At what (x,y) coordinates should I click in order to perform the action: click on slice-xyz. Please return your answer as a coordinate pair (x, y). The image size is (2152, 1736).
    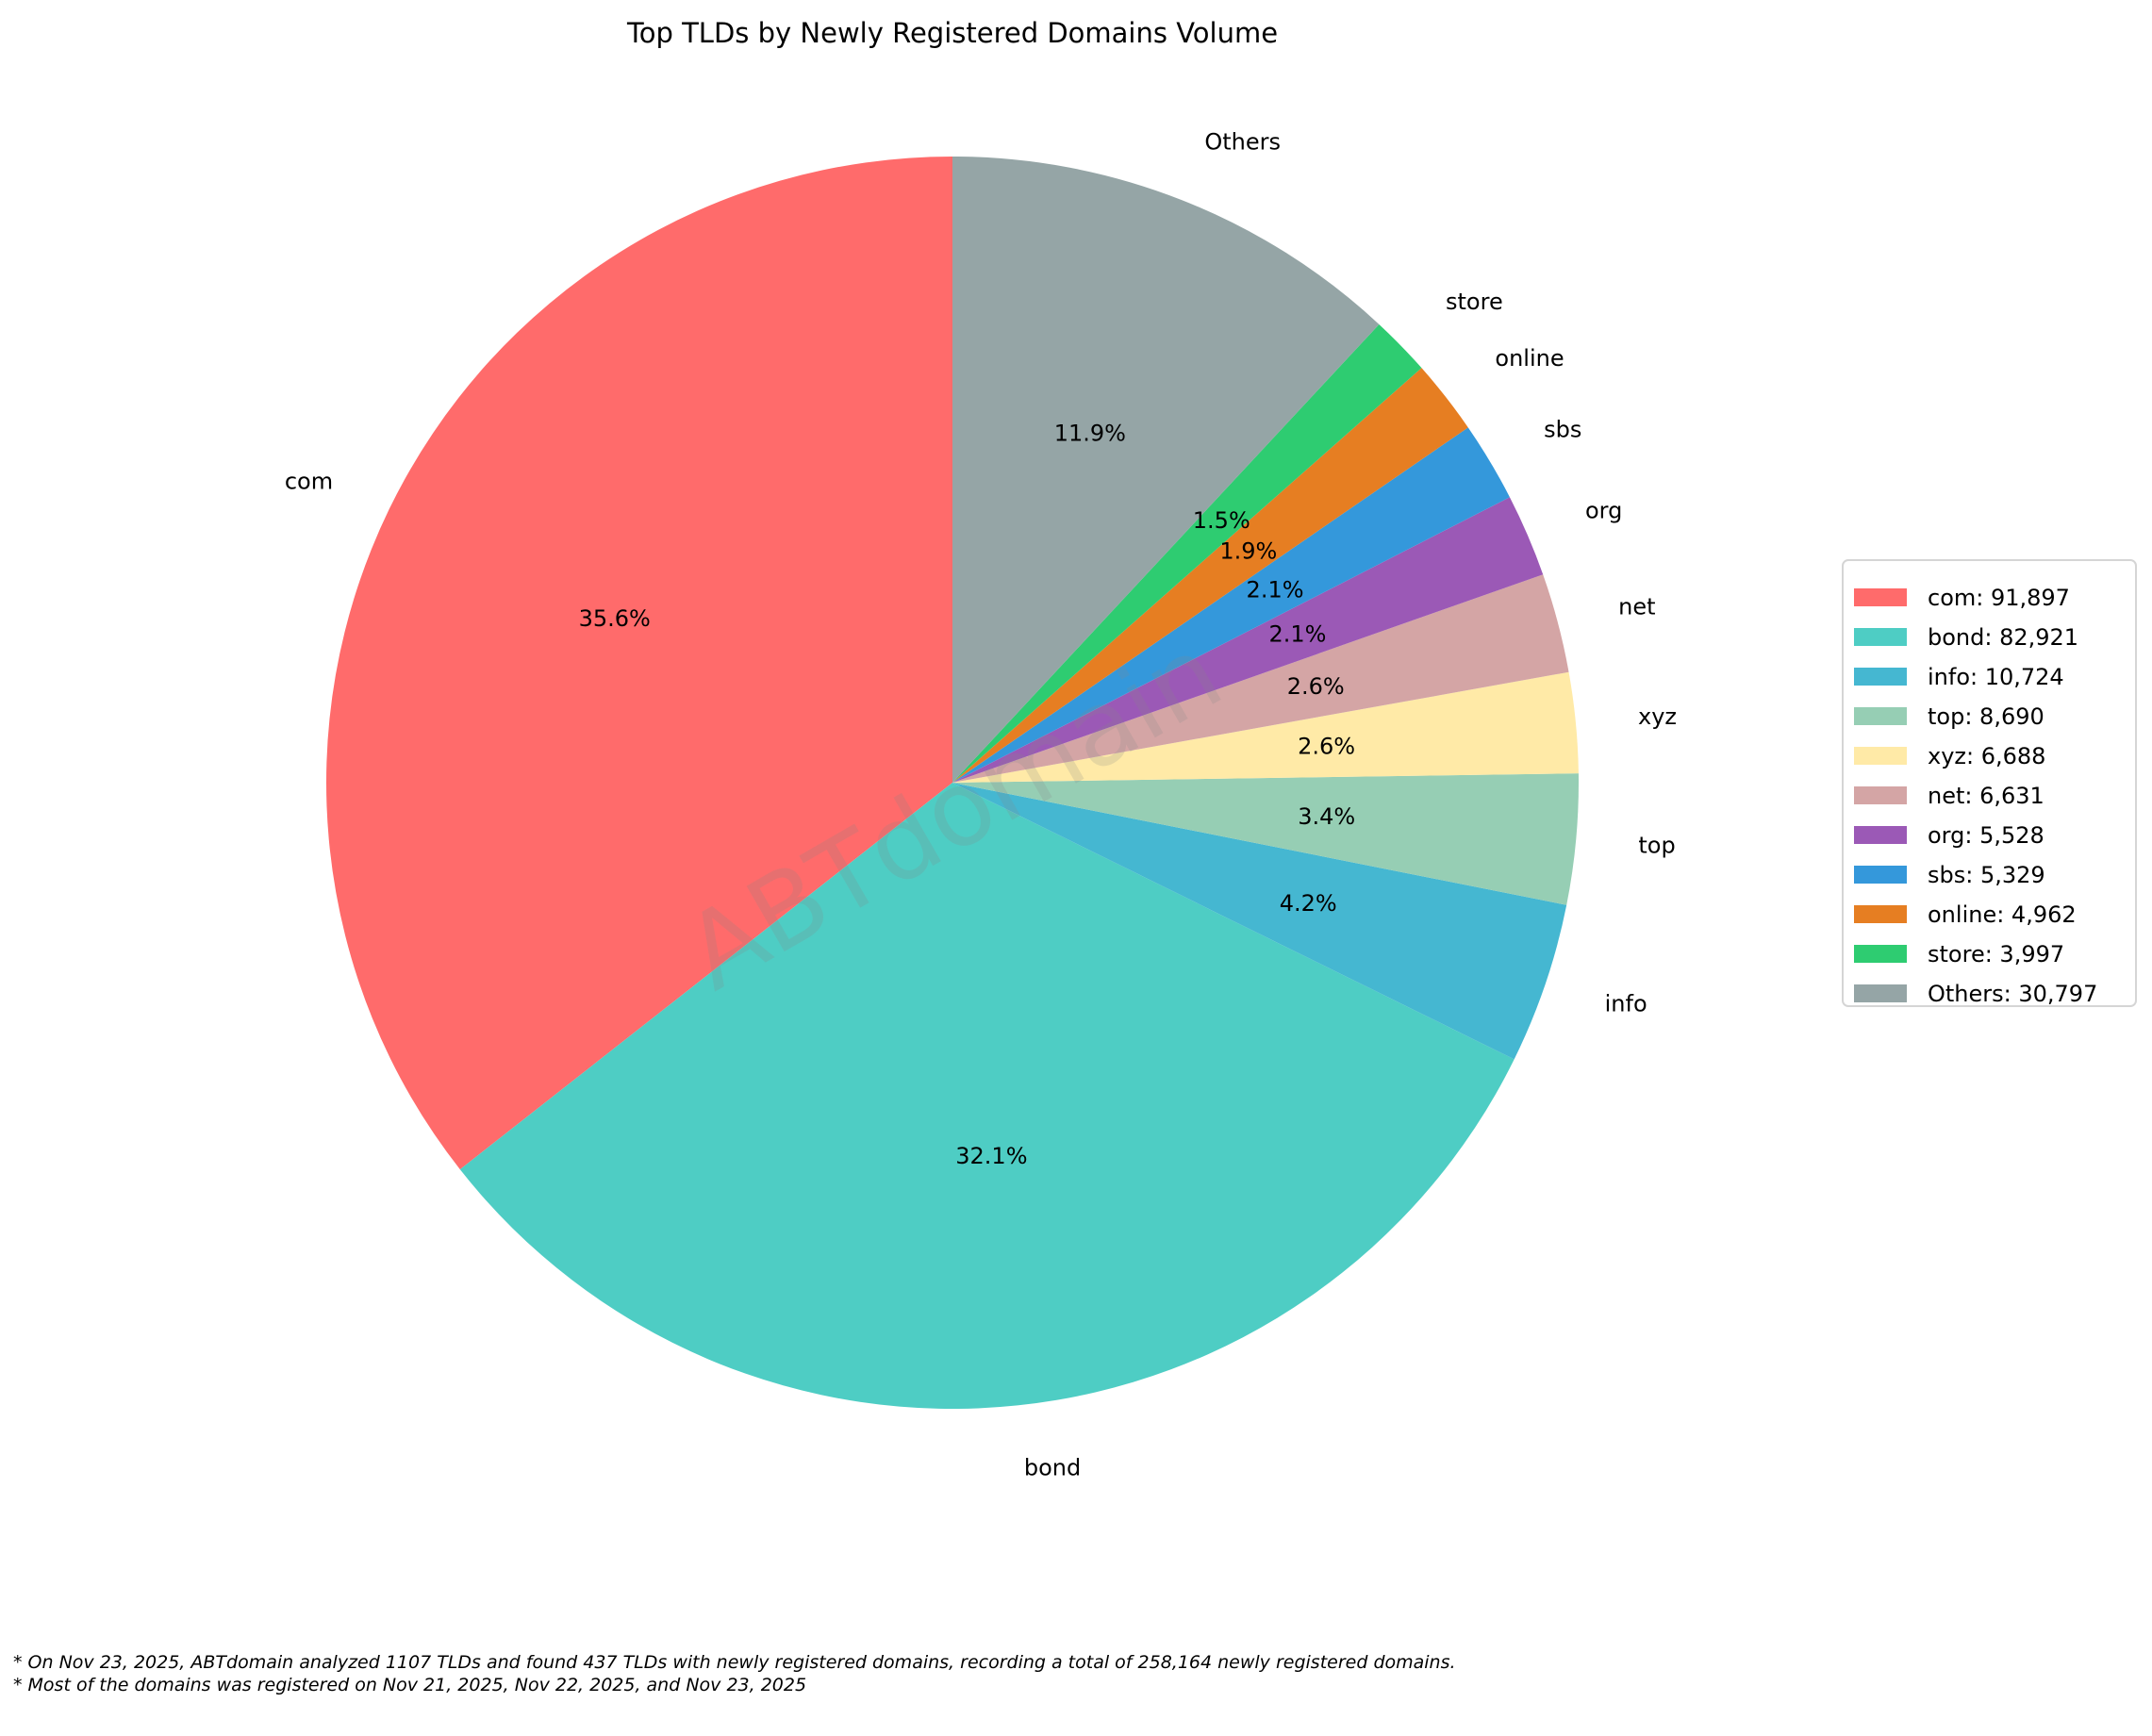
    Looking at the image, I should click on (1265, 727).